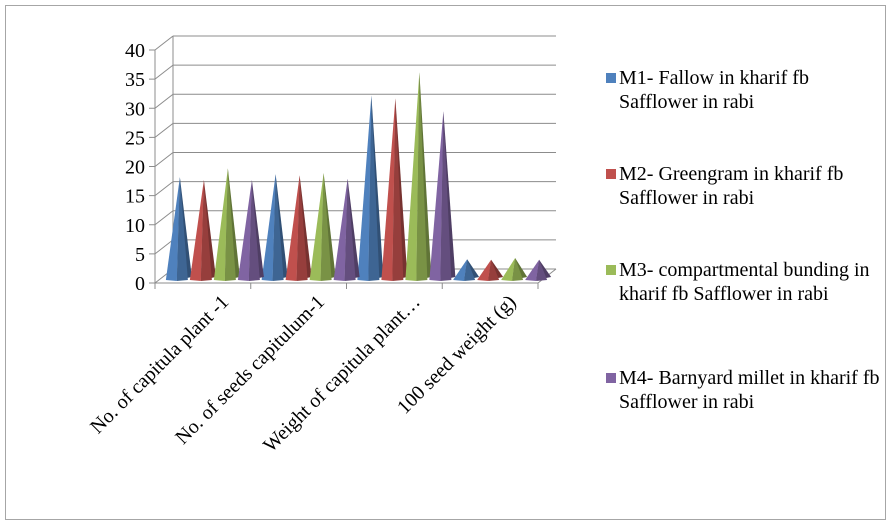 The width and height of the screenshot is (895, 528). What do you see at coordinates (135, 51) in the screenshot?
I see `y-tick-label: 40` at bounding box center [135, 51].